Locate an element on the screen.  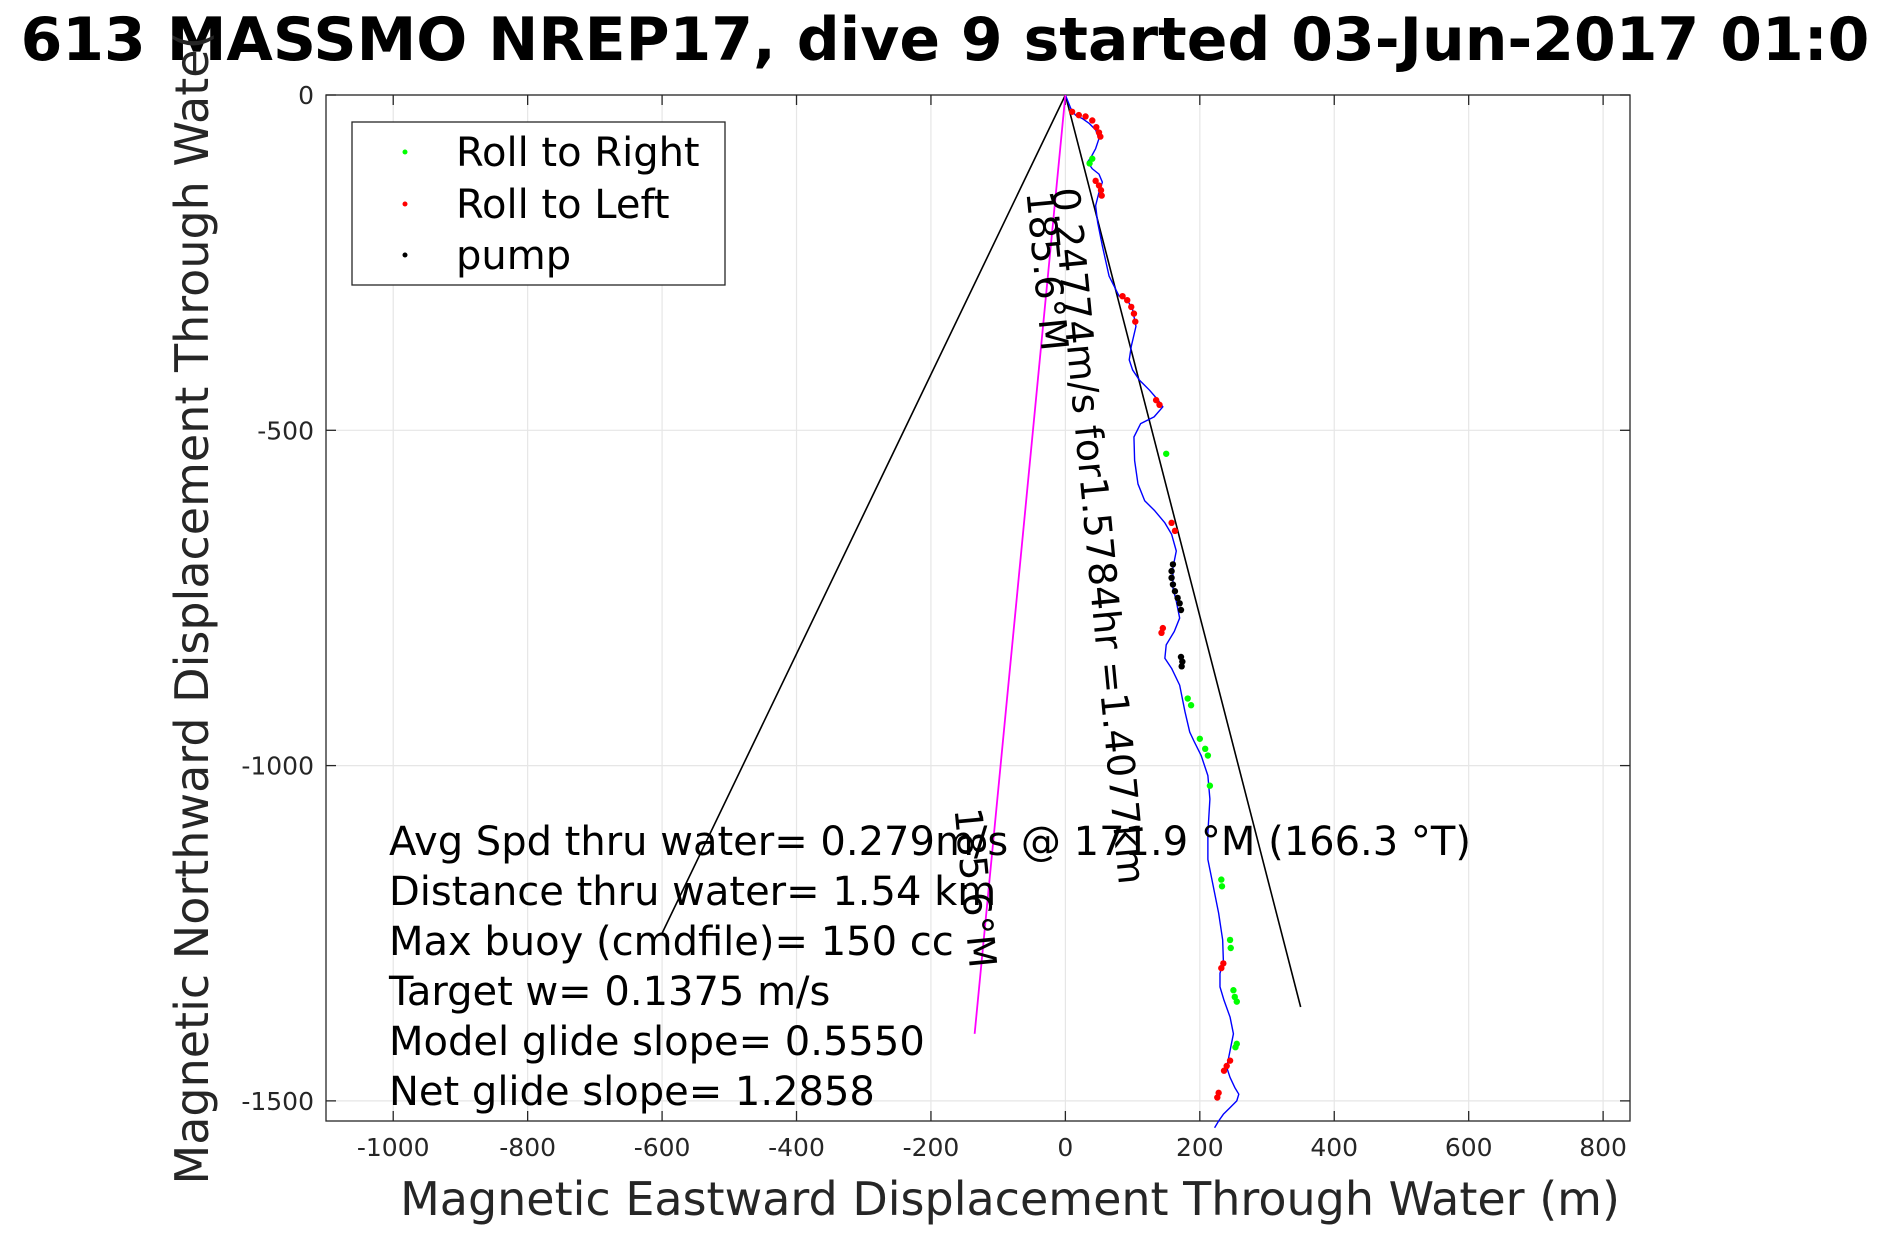
x-tick-label: -600 is located at coordinates (662, 1147).